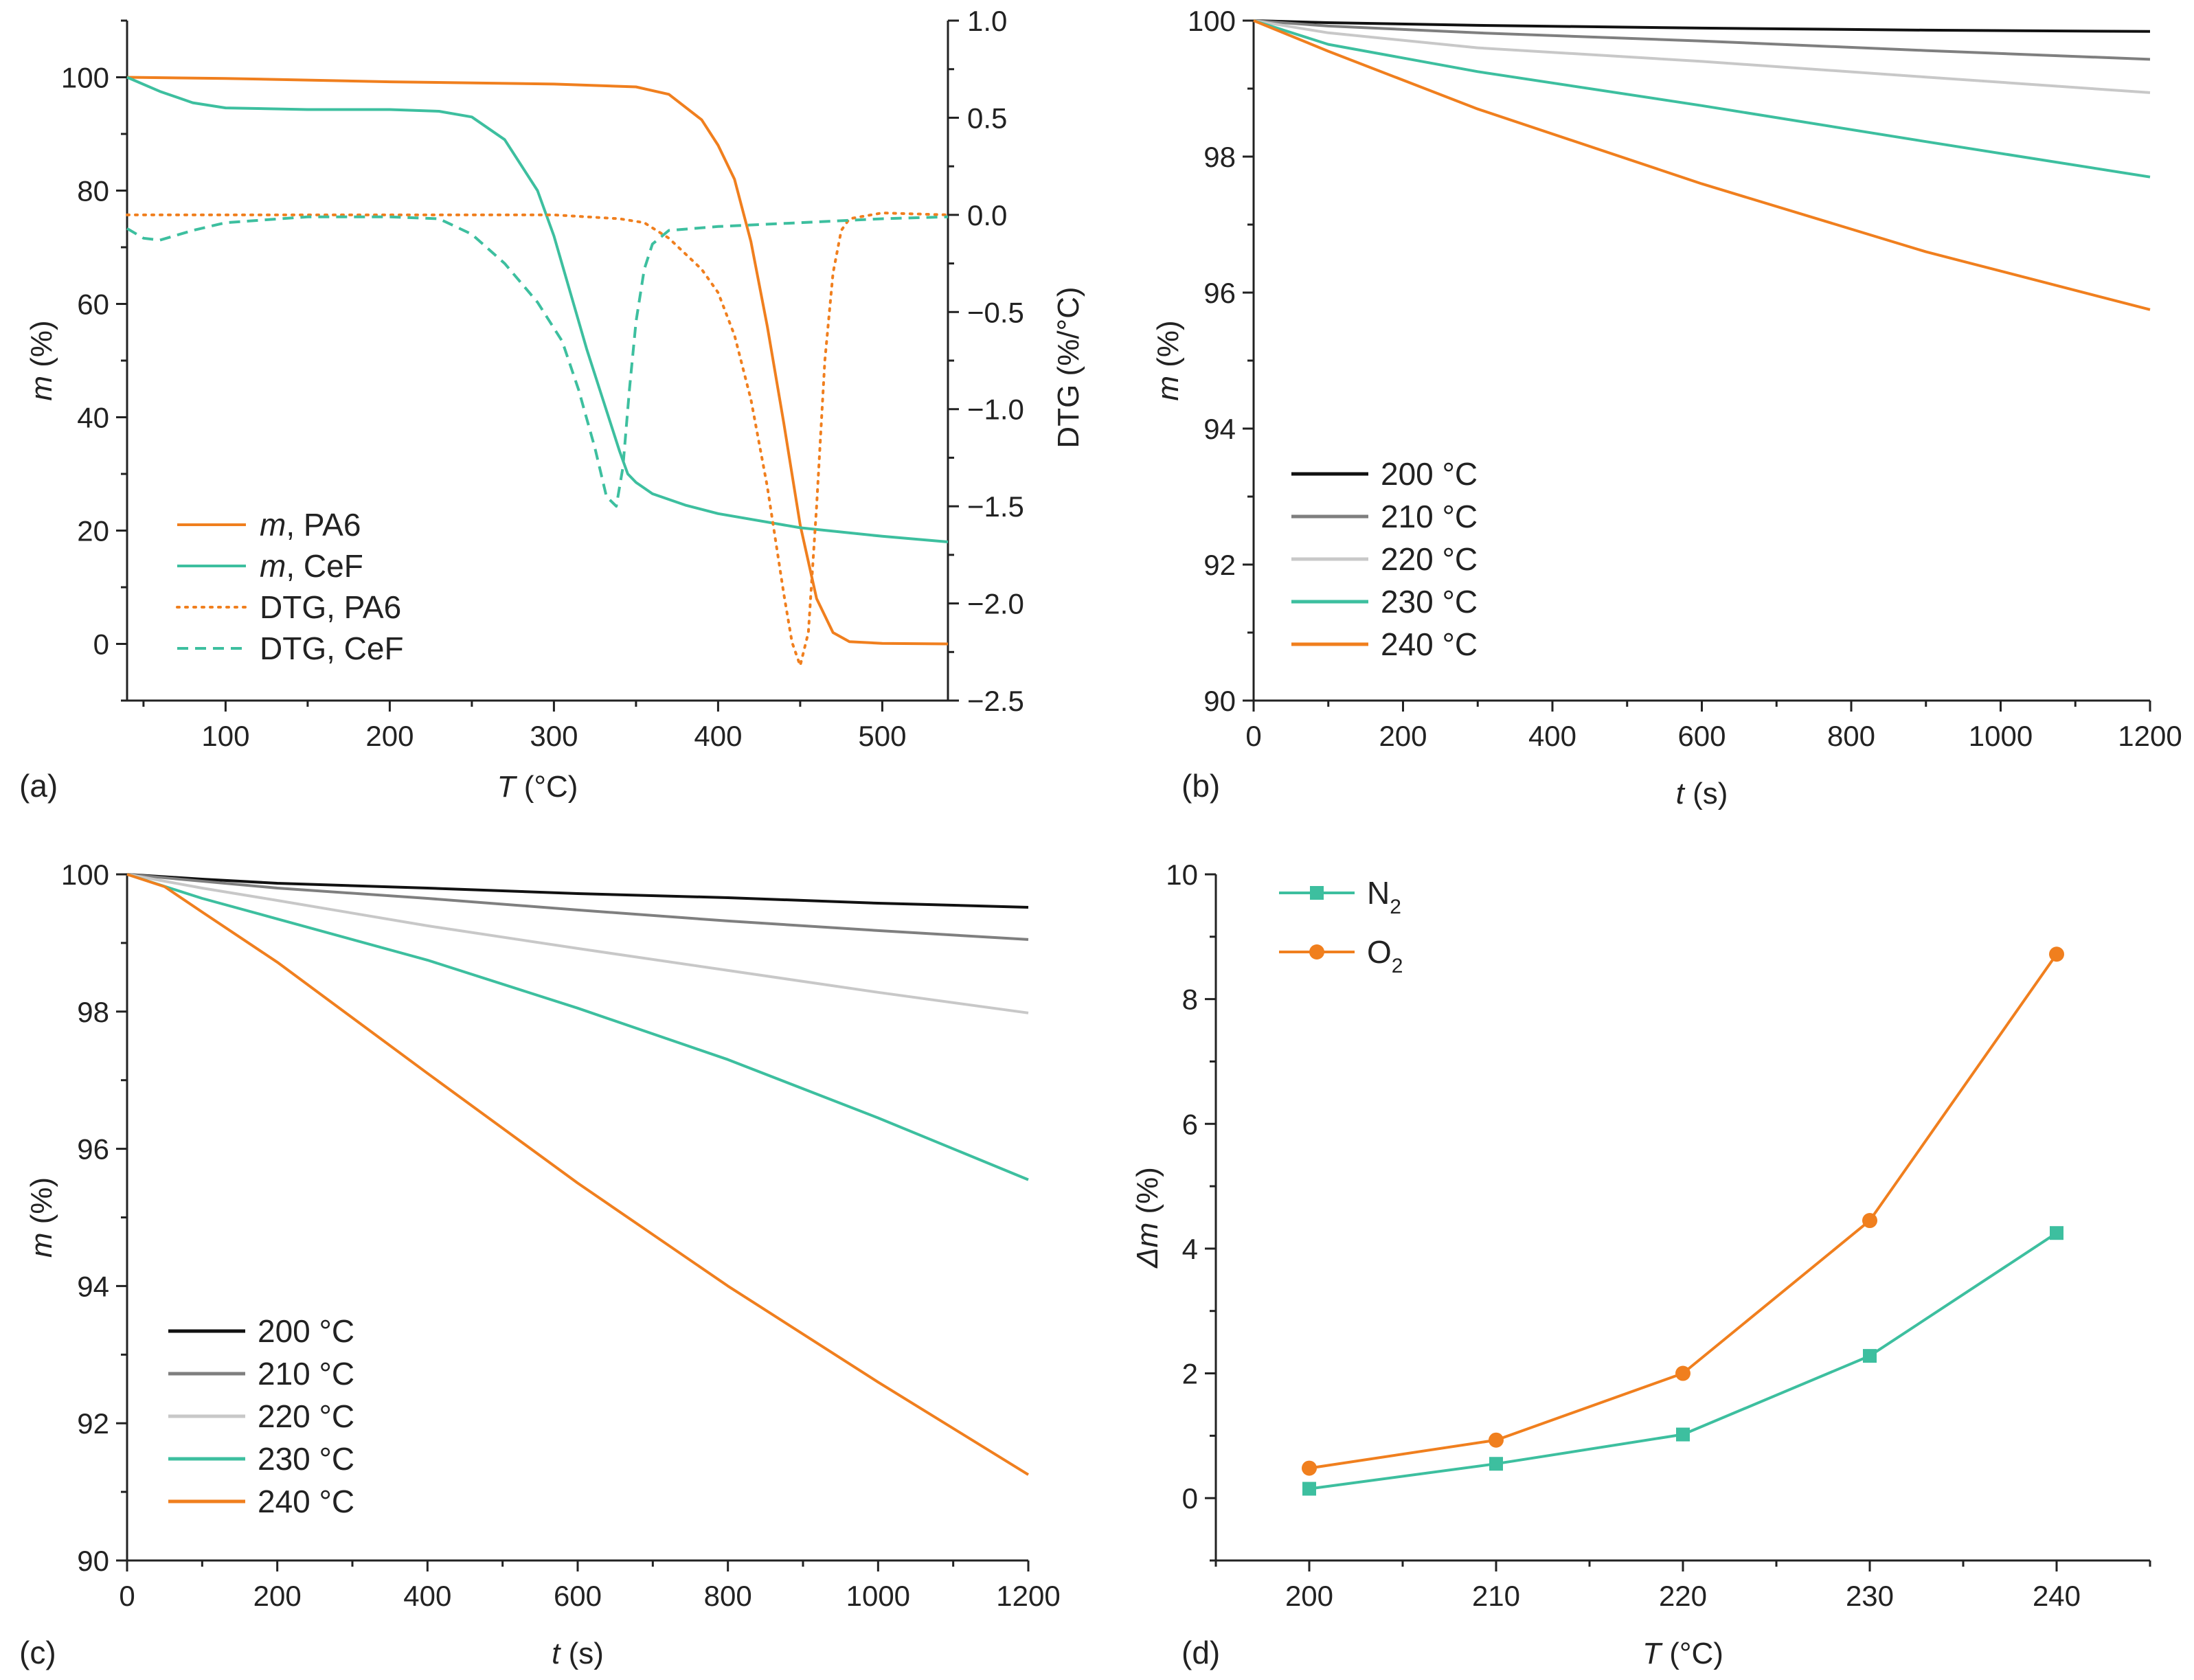  What do you see at coordinates (1378, 893) in the screenshot?
I see `legend-text: N` at bounding box center [1378, 893].